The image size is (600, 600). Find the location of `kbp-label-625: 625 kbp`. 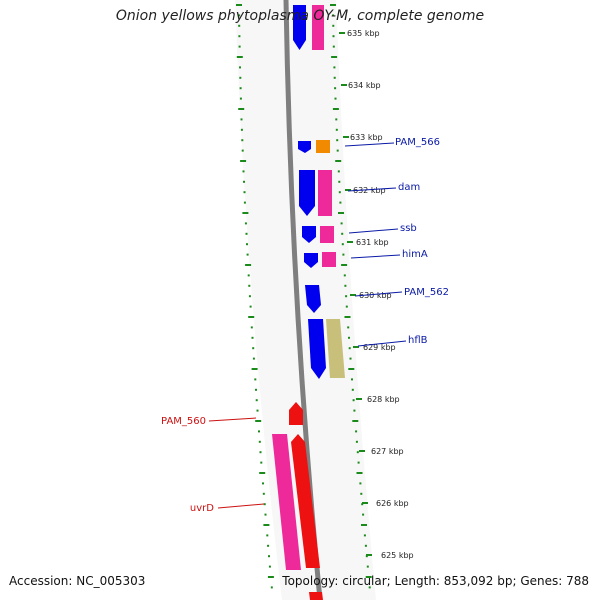

kbp-label-625: 625 kbp is located at coordinates (397, 555).